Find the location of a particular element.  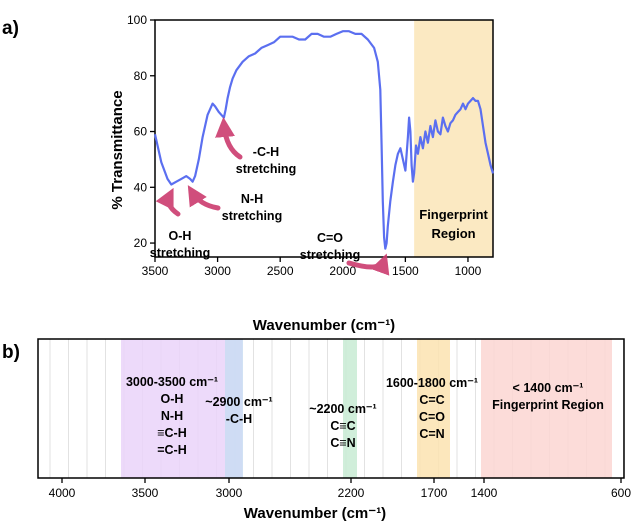

annotation-label: N-H is located at coordinates (252, 199).